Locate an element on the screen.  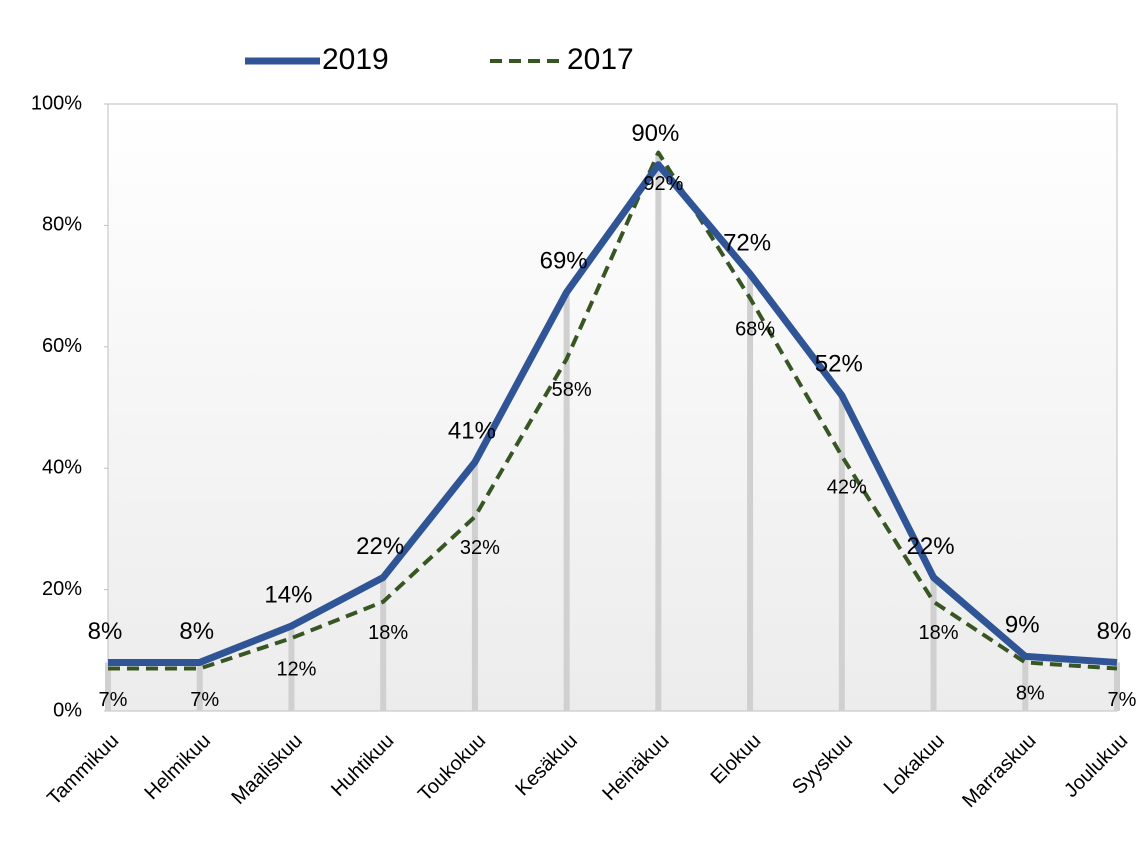
y-tick-label: 60% is located at coordinates (62, 346).